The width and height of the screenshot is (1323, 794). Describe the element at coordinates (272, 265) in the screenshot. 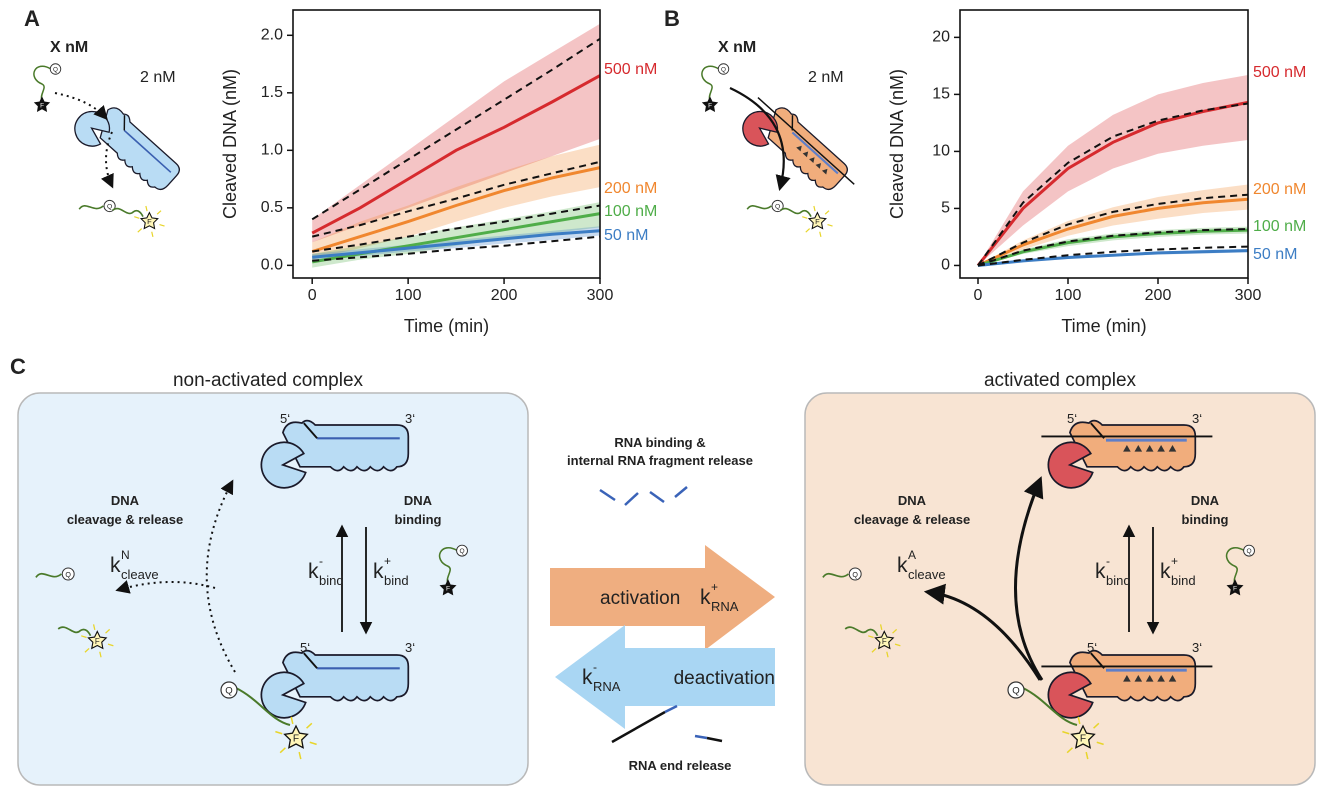

I see `y-tick-label: 0.0` at that location.